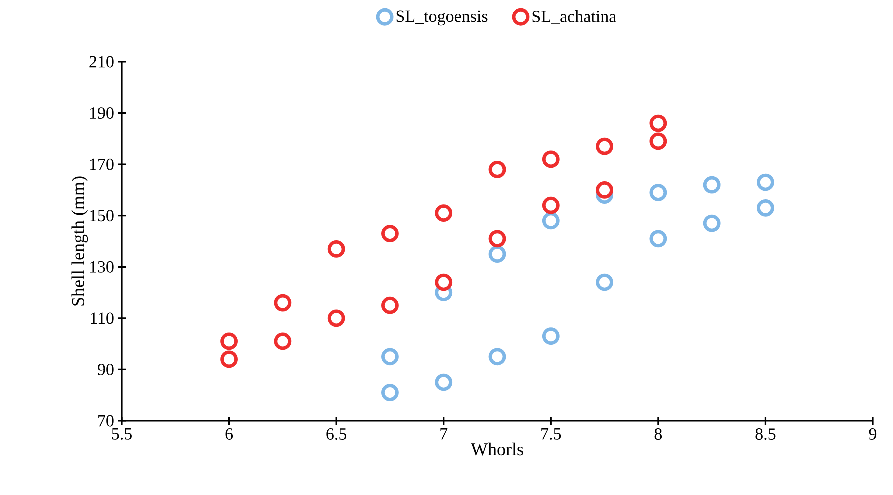 The image size is (893, 495). What do you see at coordinates (444, 434) in the screenshot?
I see `x-tick-label: 7` at bounding box center [444, 434].